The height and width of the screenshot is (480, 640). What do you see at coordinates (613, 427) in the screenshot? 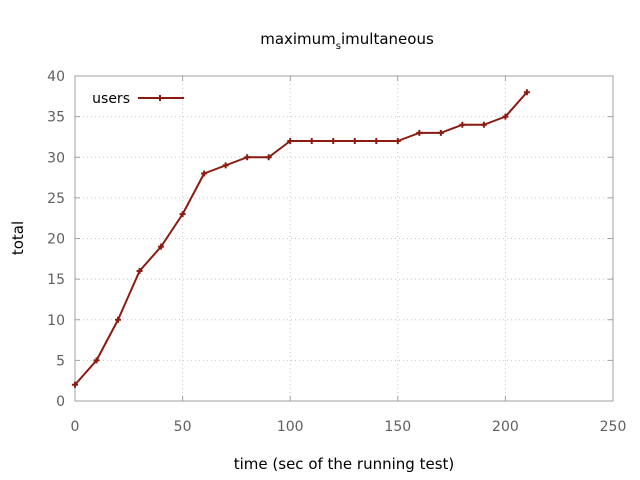
I see `x-tick-label: 250` at bounding box center [613, 427].